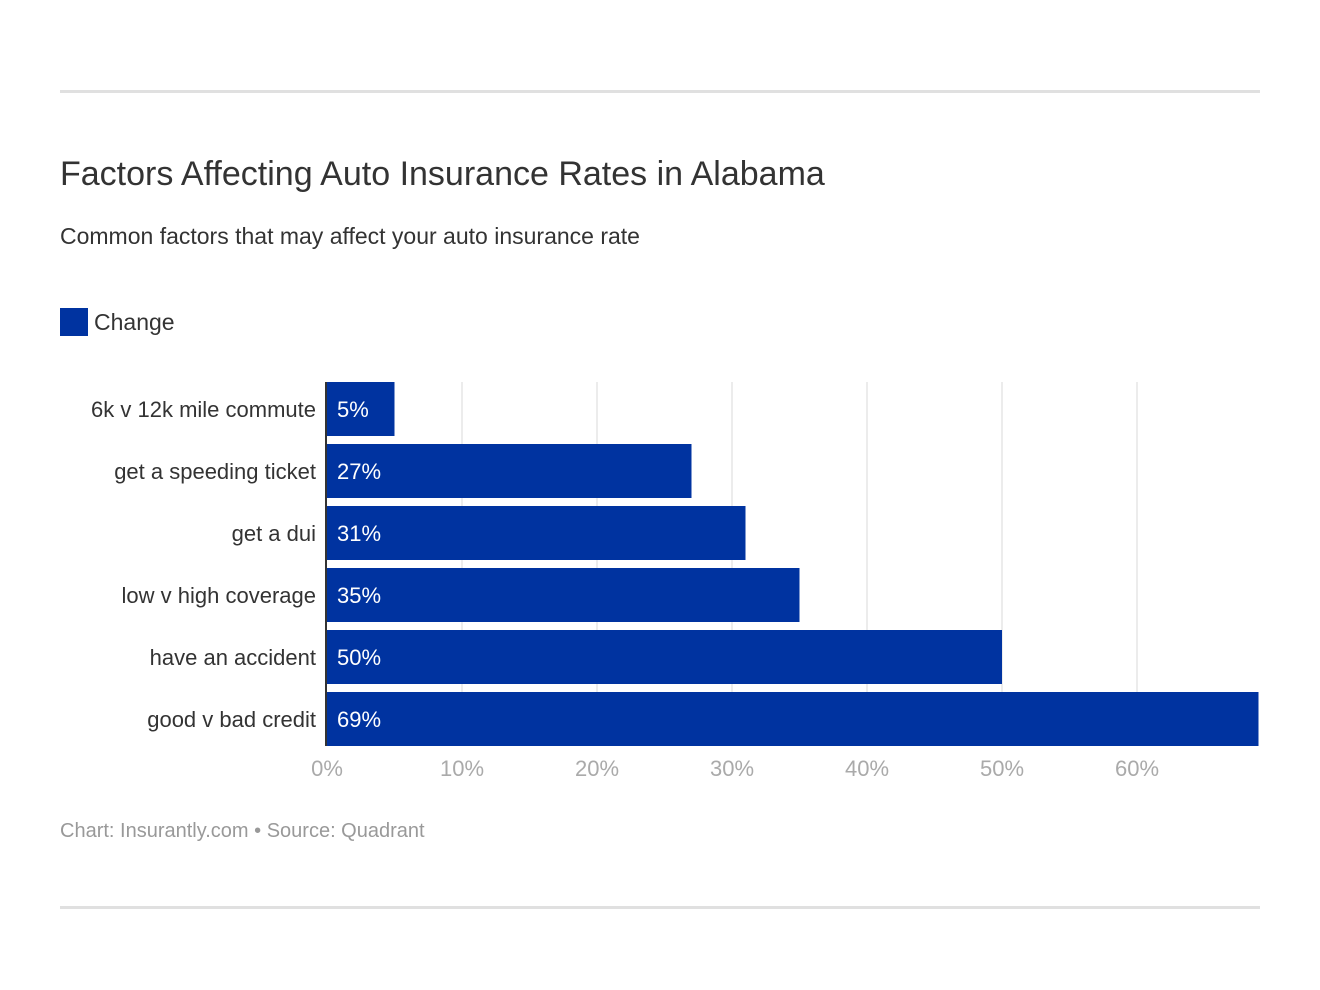  Describe the element at coordinates (597, 768) in the screenshot. I see `x-tick-label: 20%` at that location.